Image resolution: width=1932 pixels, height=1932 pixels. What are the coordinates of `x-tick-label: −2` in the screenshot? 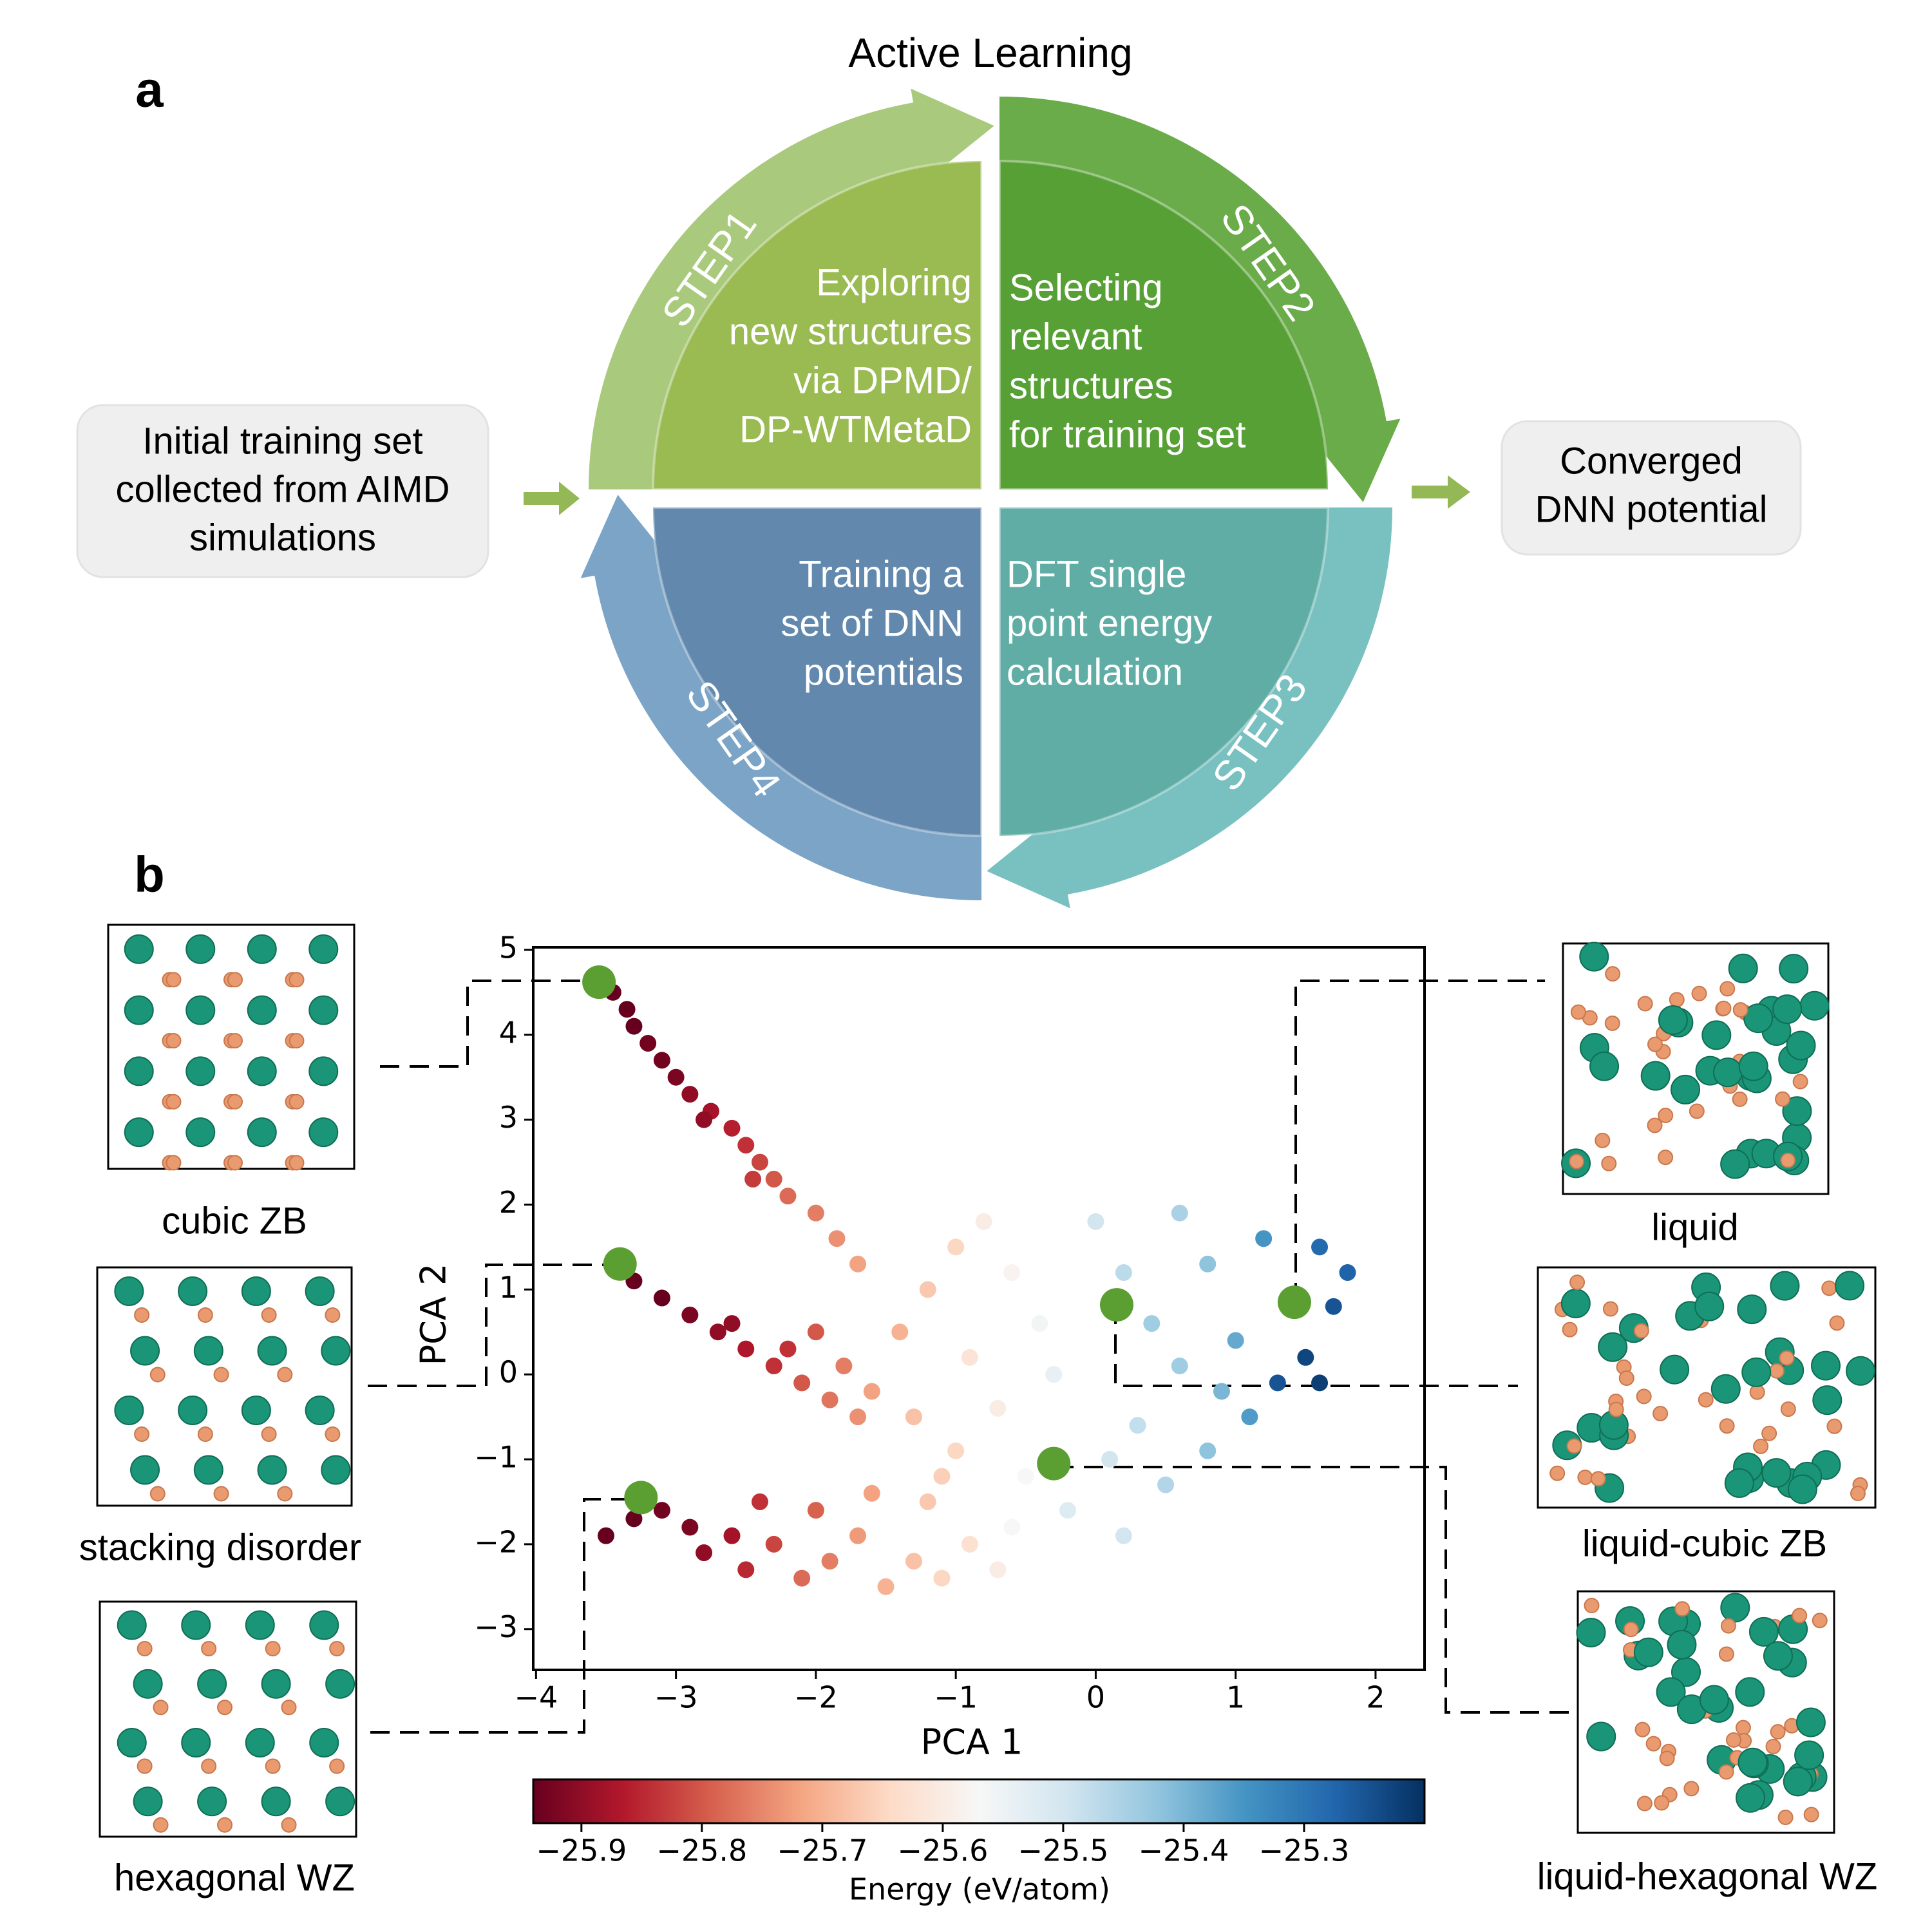 It's located at (816, 1698).